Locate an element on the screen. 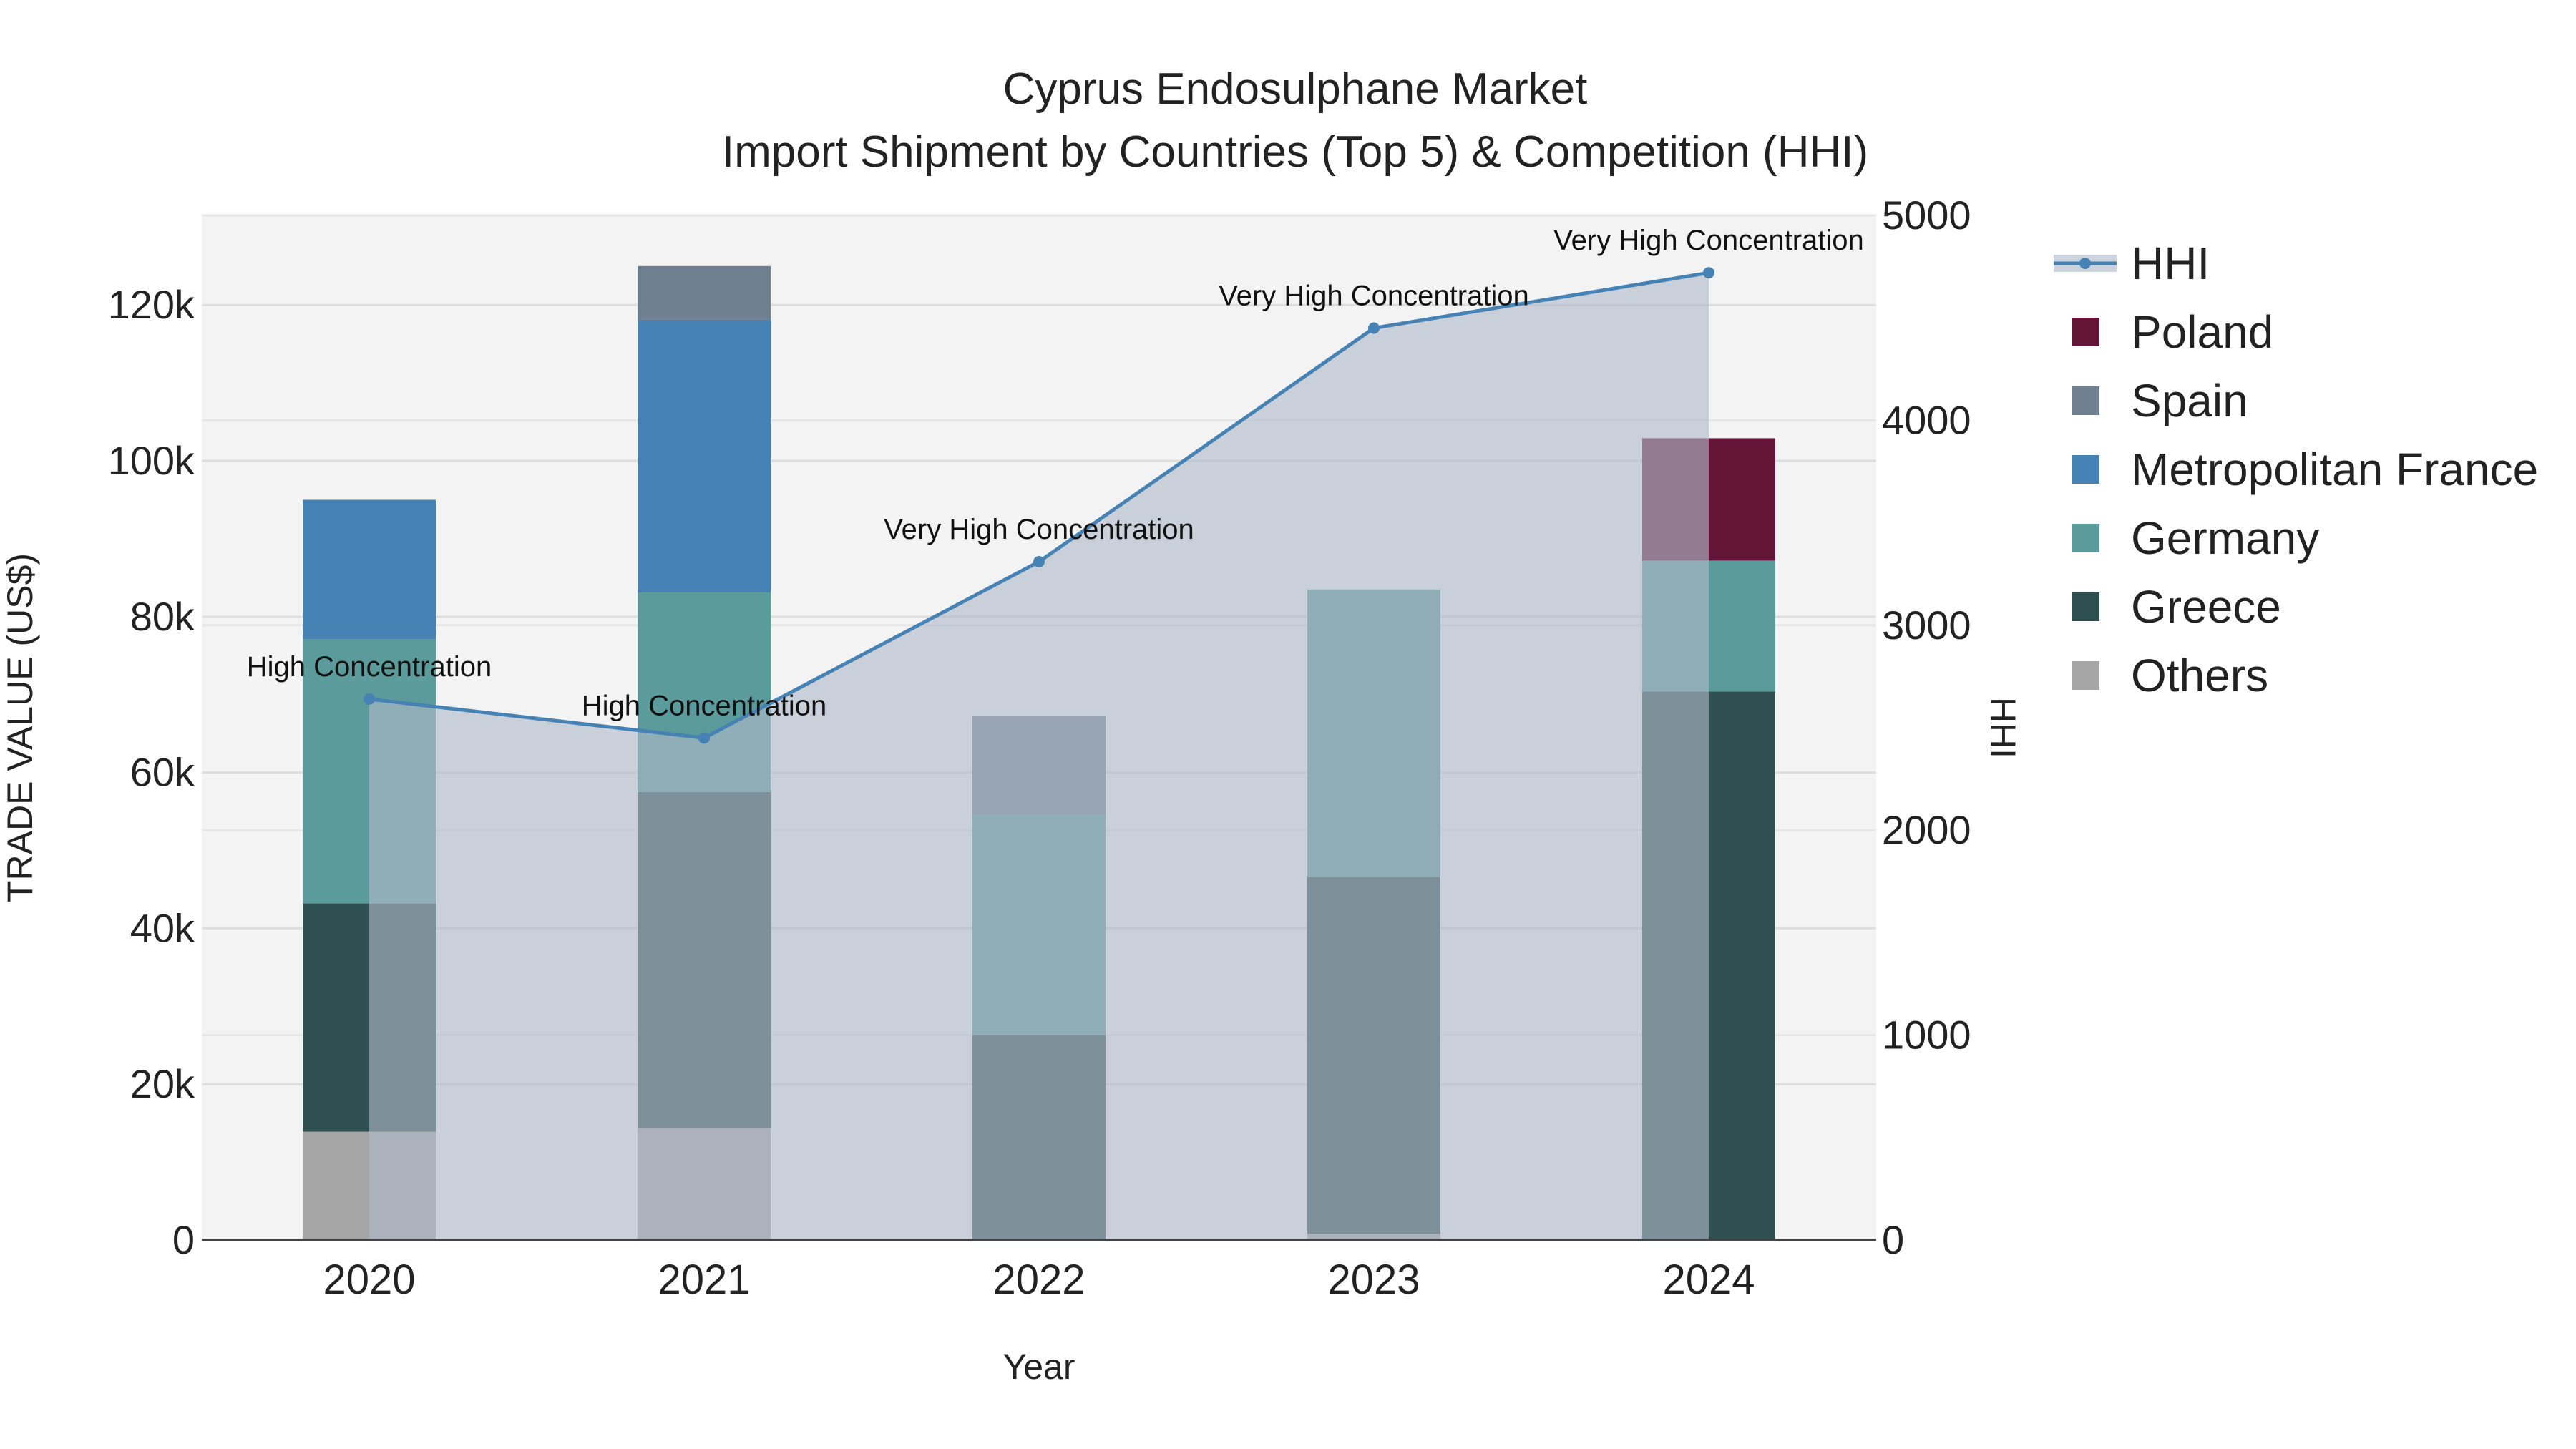 Image resolution: width=2576 pixels, height=1449 pixels. y-tick-label: 100k is located at coordinates (151, 460).